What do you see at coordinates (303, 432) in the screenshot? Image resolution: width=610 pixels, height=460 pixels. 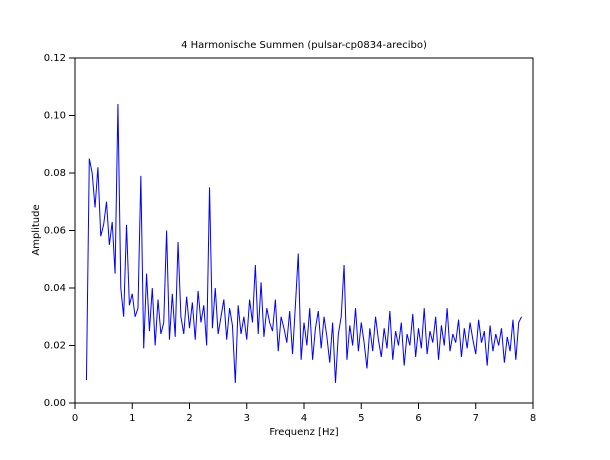 I see `x-axis-label: Frequenz [Hz]` at bounding box center [303, 432].